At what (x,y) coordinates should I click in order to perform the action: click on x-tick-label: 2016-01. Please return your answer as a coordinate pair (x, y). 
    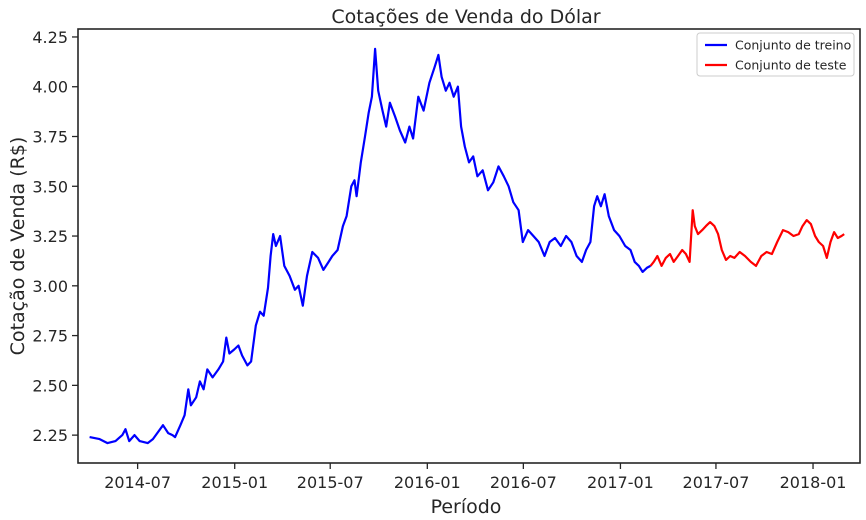
    Looking at the image, I should click on (427, 482).